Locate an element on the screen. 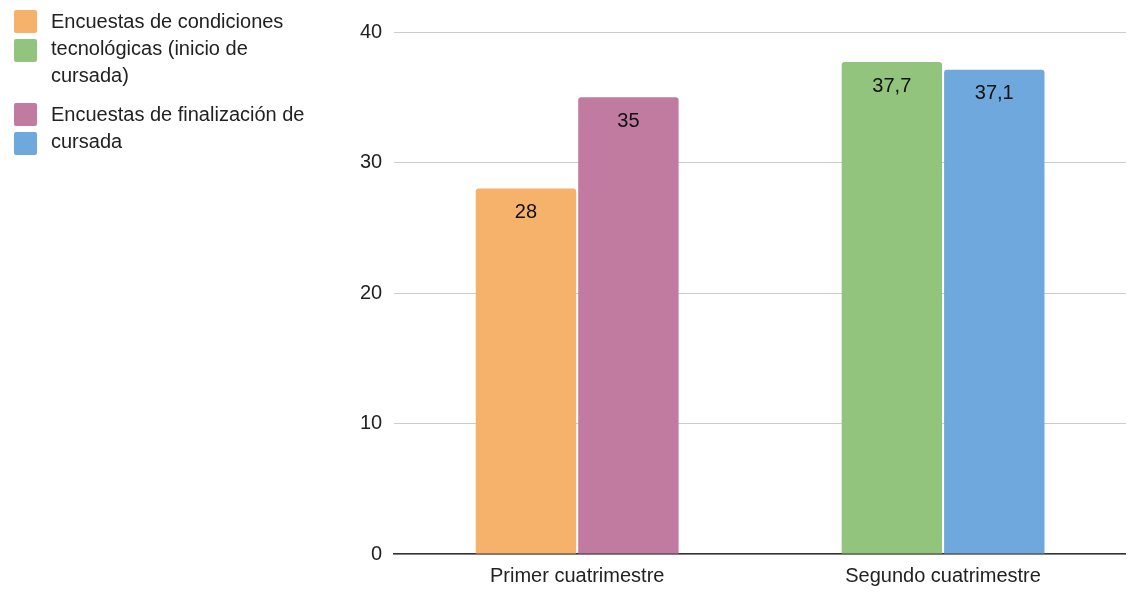 The width and height of the screenshot is (1134, 605). data-label: 37,7 is located at coordinates (892, 84).